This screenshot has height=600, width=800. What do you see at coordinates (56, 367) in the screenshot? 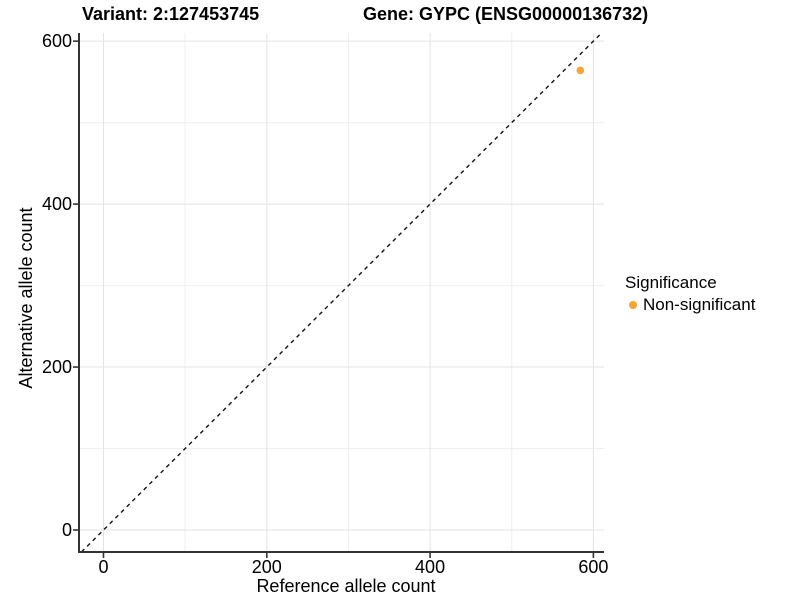
I see `y-tick-label: 200` at bounding box center [56, 367].